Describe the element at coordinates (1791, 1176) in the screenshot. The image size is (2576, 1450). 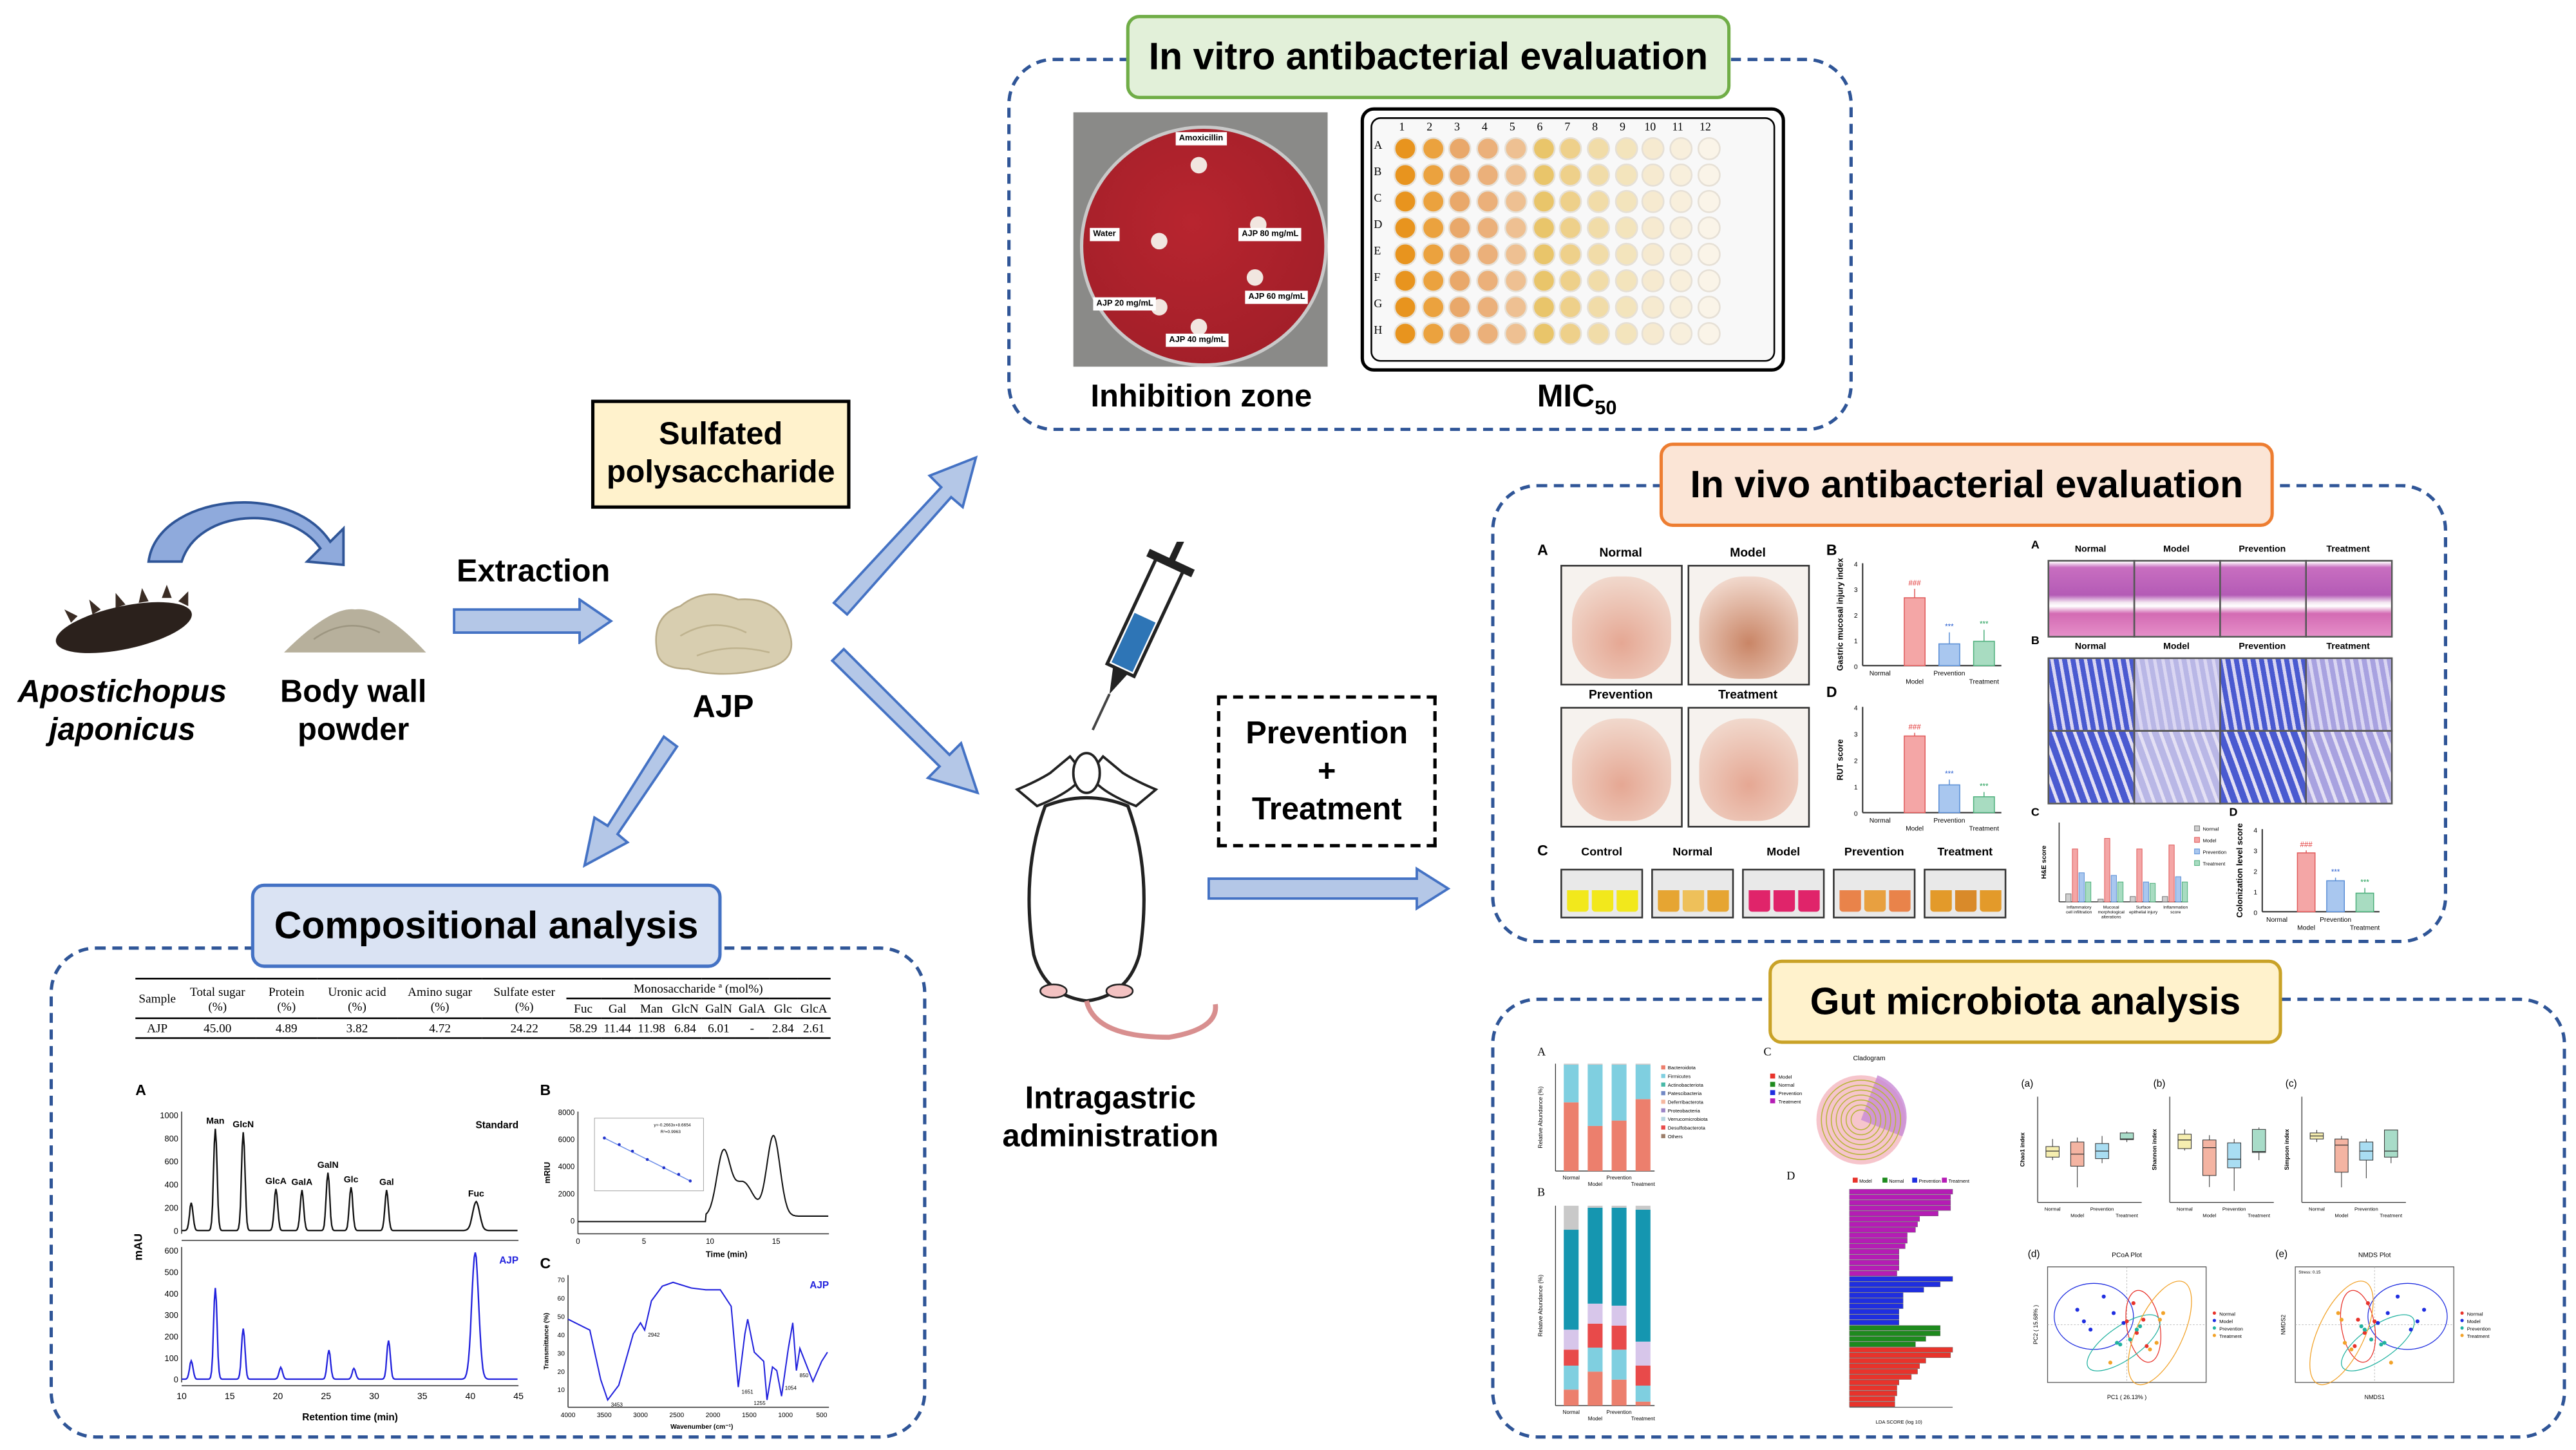
I see `gut-panel-letter-d: D` at that location.